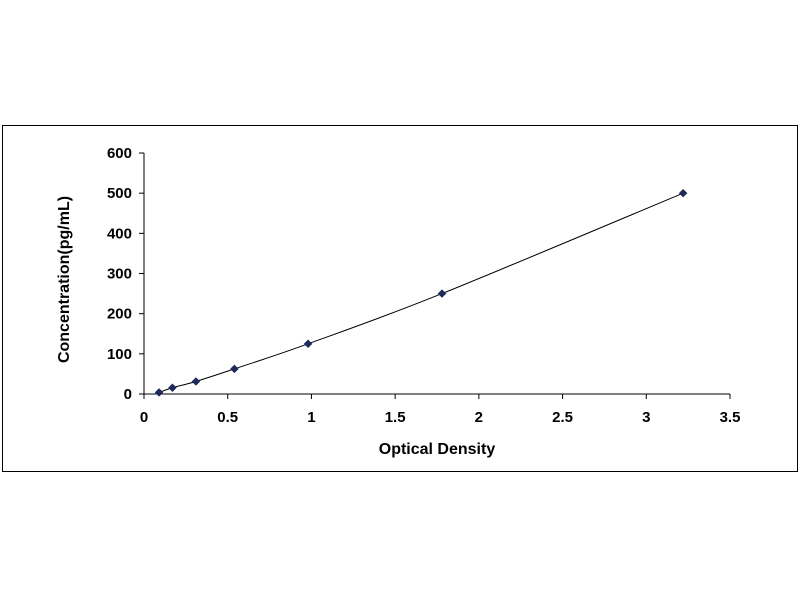 This screenshot has width=800, height=600. Describe the element at coordinates (119, 274) in the screenshot. I see `y-tick-label: 300` at that location.